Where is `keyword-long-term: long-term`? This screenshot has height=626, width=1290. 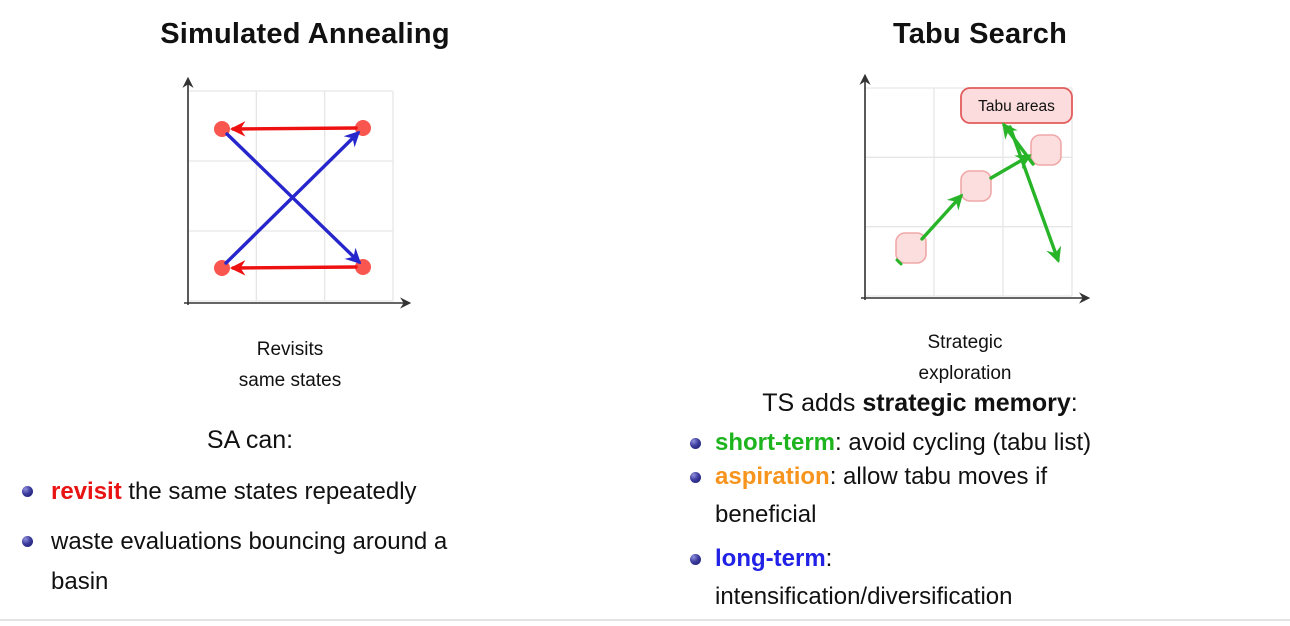
keyword-long-term: long-term is located at coordinates (770, 558).